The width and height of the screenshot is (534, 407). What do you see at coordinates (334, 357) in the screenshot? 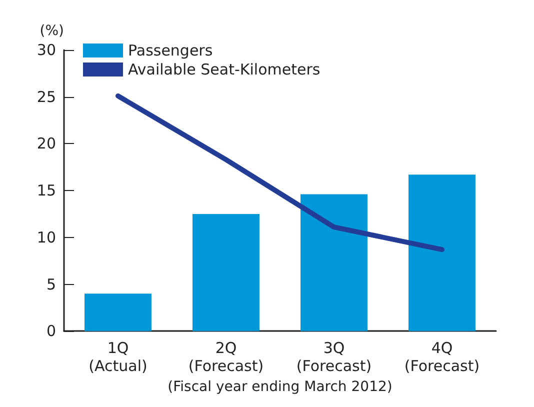
I see `x-tick-label: 3Q (Forecast)` at bounding box center [334, 357].